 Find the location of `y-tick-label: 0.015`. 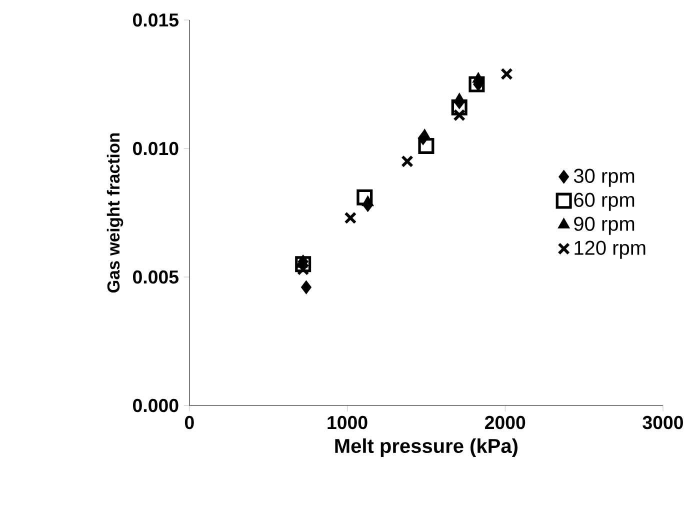

y-tick-label: 0.015 is located at coordinates (156, 20).